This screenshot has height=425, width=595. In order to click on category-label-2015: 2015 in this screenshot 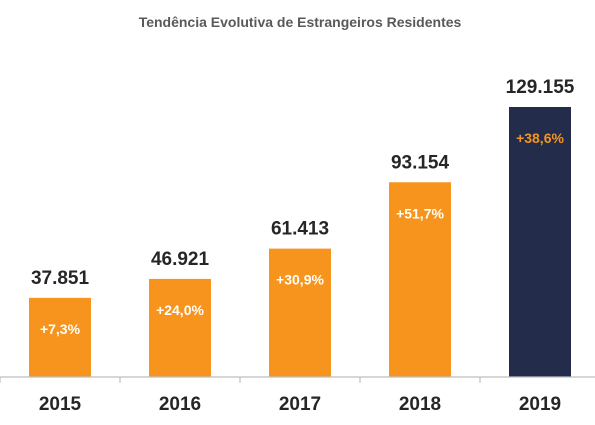, I will do `click(60, 404)`.